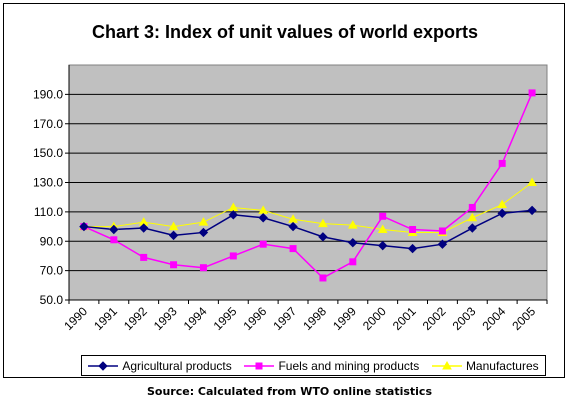 Image resolution: width=579 pixels, height=405 pixels. I want to click on legend-label-fuels-mining: Fuels and mining products, so click(349, 365).